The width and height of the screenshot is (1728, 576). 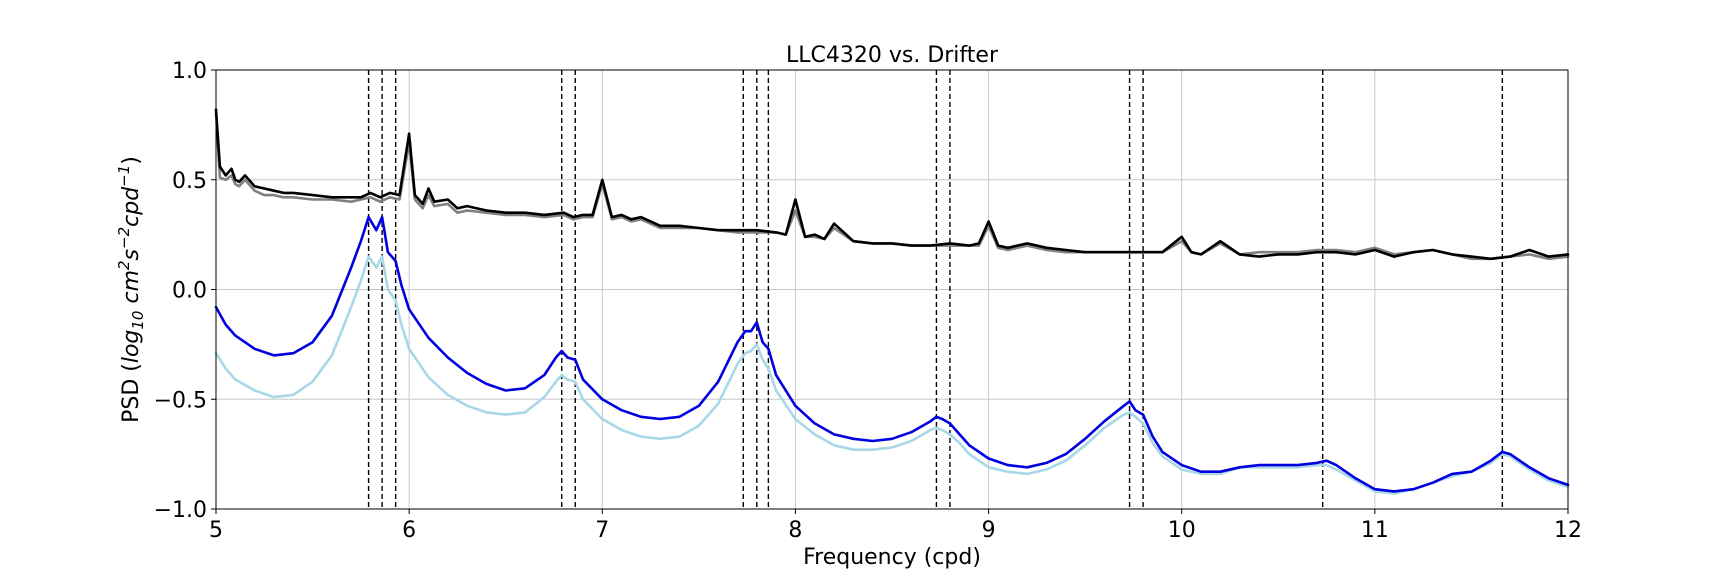 What do you see at coordinates (1182, 530) in the screenshot?
I see `x-tick-label-5: 10` at bounding box center [1182, 530].